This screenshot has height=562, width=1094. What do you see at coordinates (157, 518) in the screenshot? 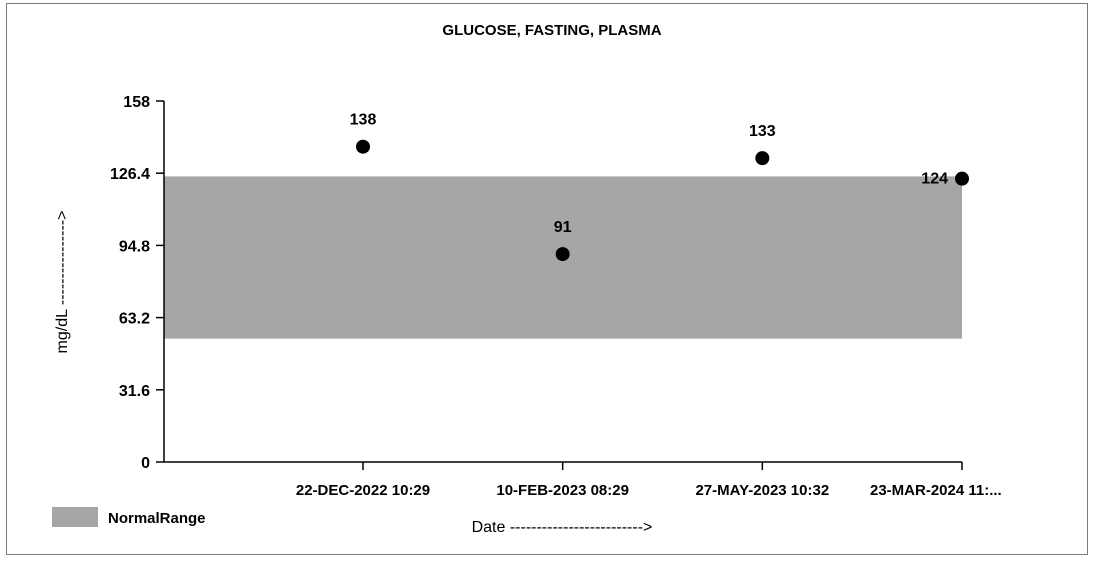
I see `legend-label: NormalRange` at bounding box center [157, 518].